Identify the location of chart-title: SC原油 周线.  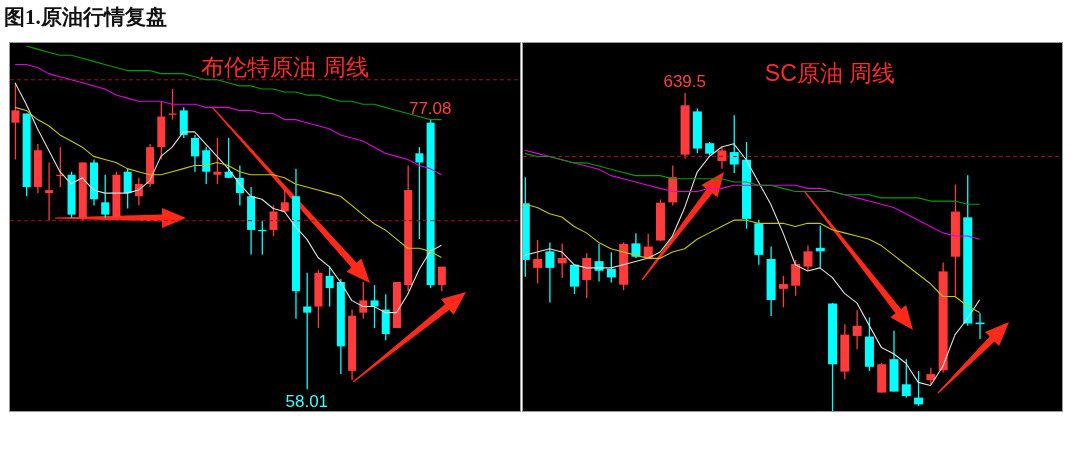
(830, 73).